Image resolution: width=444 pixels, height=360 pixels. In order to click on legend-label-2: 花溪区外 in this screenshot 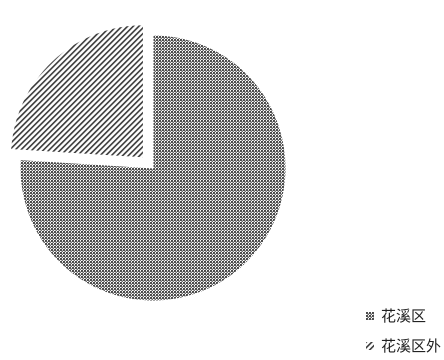, I will do `click(411, 346)`.